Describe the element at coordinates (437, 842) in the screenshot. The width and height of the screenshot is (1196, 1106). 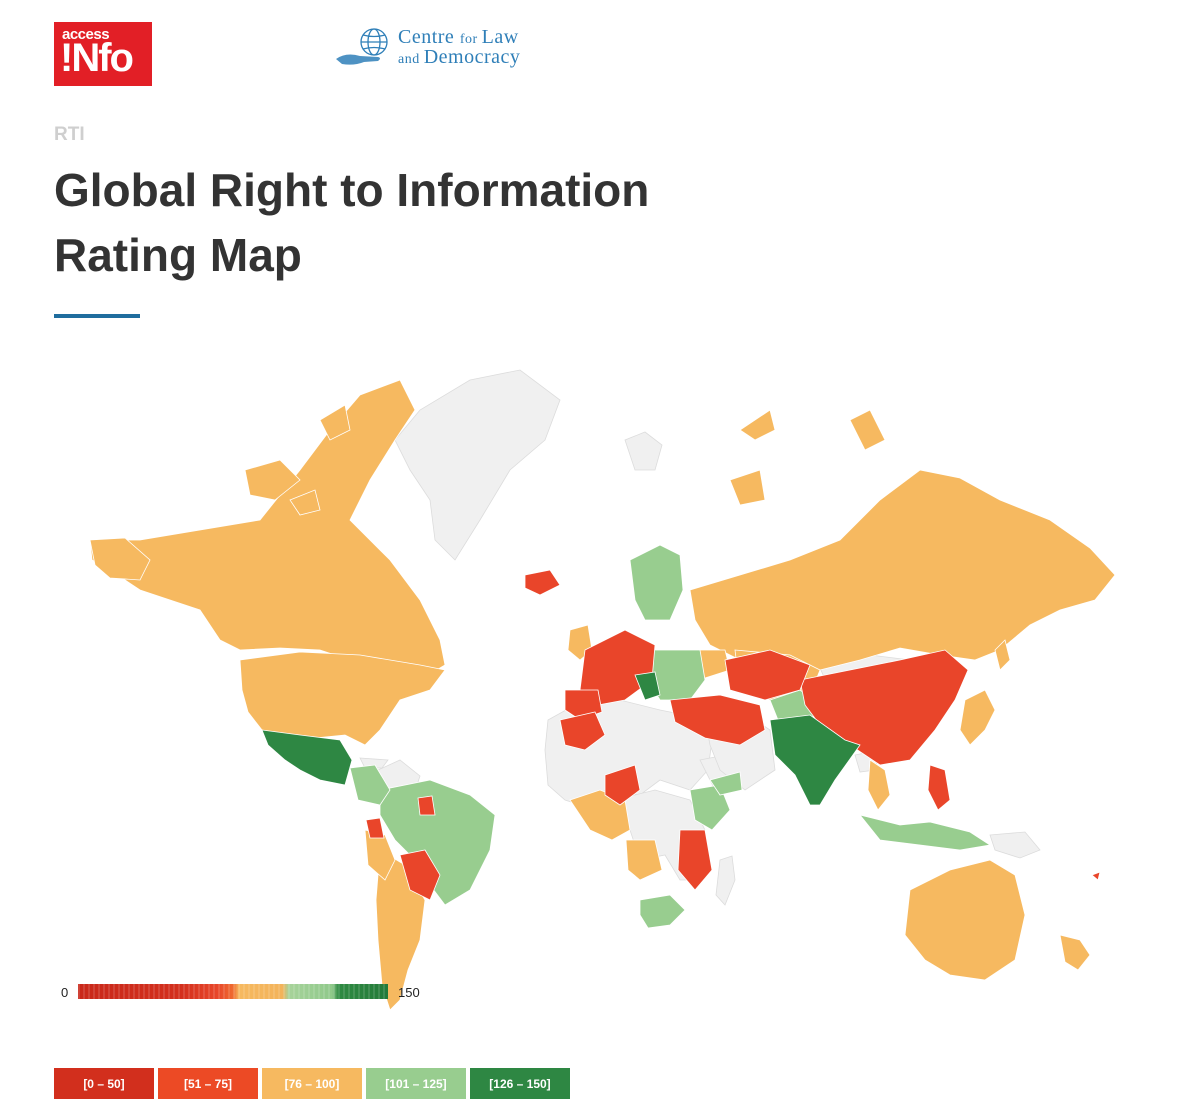
I see `brazil` at that location.